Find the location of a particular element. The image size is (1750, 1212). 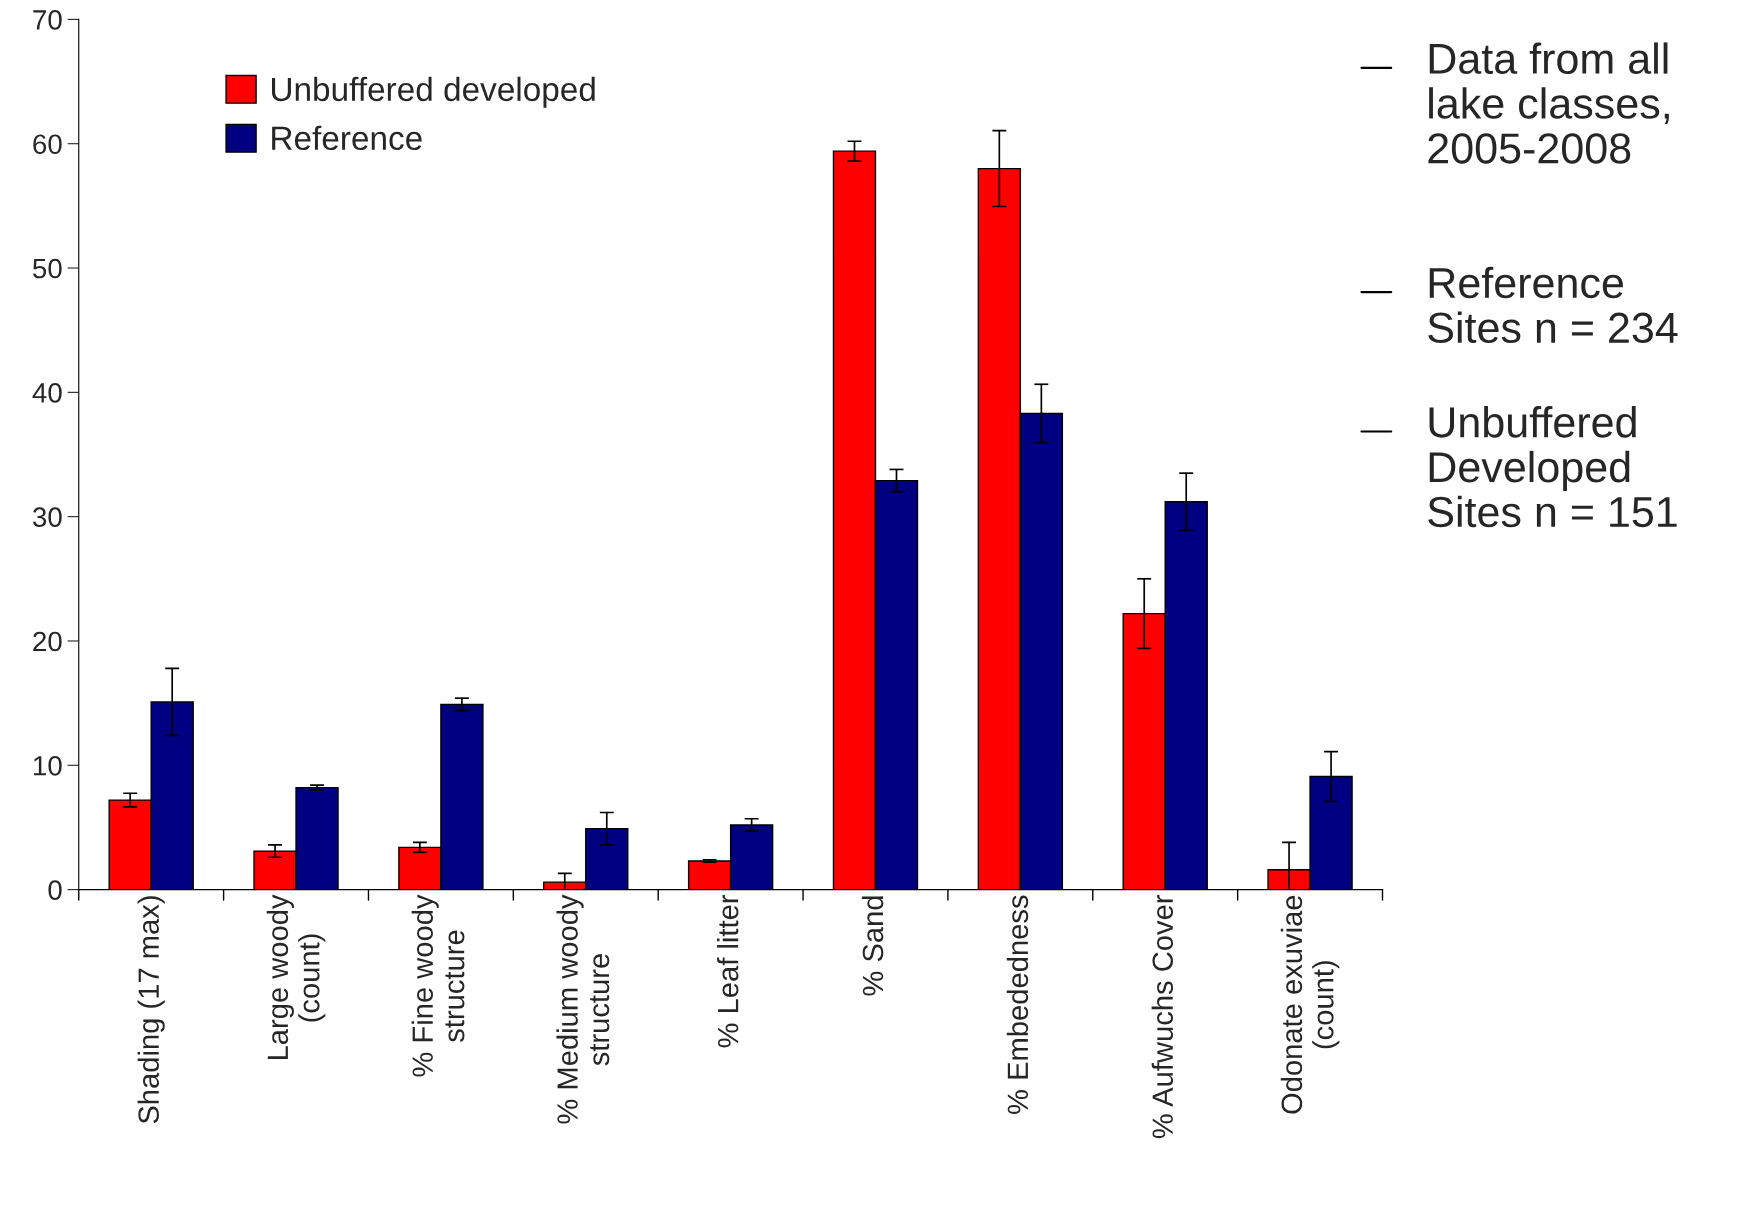

y-tick-label: 70 is located at coordinates (47, 20).